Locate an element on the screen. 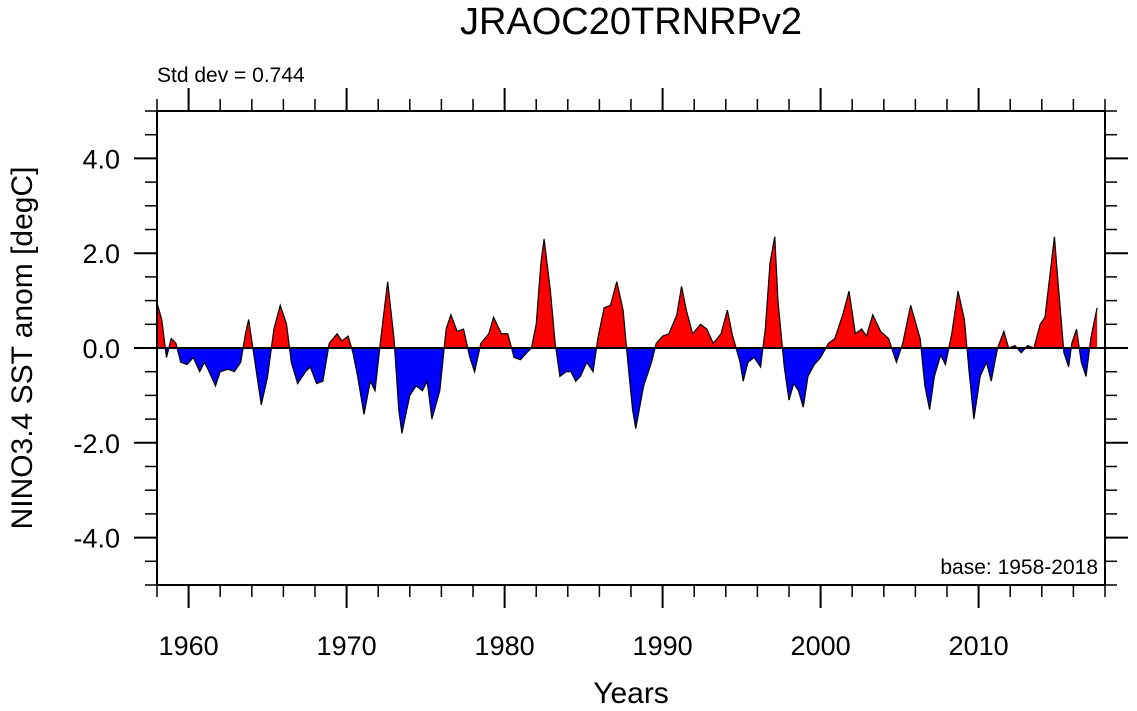 This screenshot has height=711, width=1137. x-tick-label: 1970 is located at coordinates (347, 646).